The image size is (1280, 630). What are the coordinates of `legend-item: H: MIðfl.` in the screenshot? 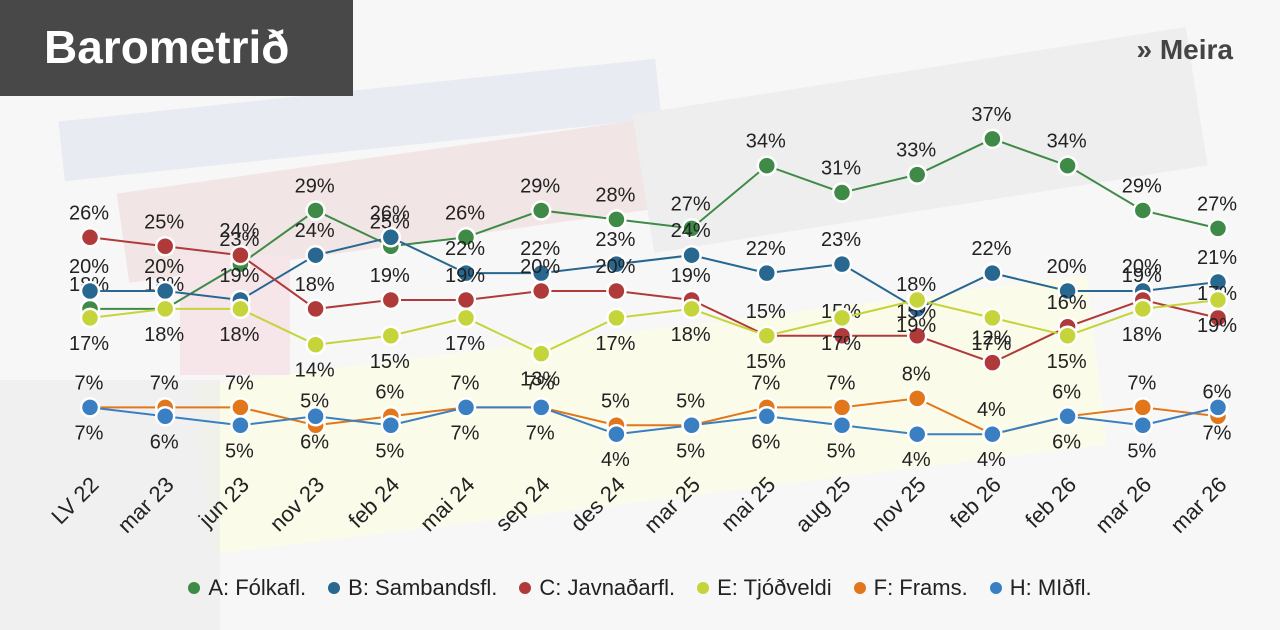 It's located at (1040, 588).